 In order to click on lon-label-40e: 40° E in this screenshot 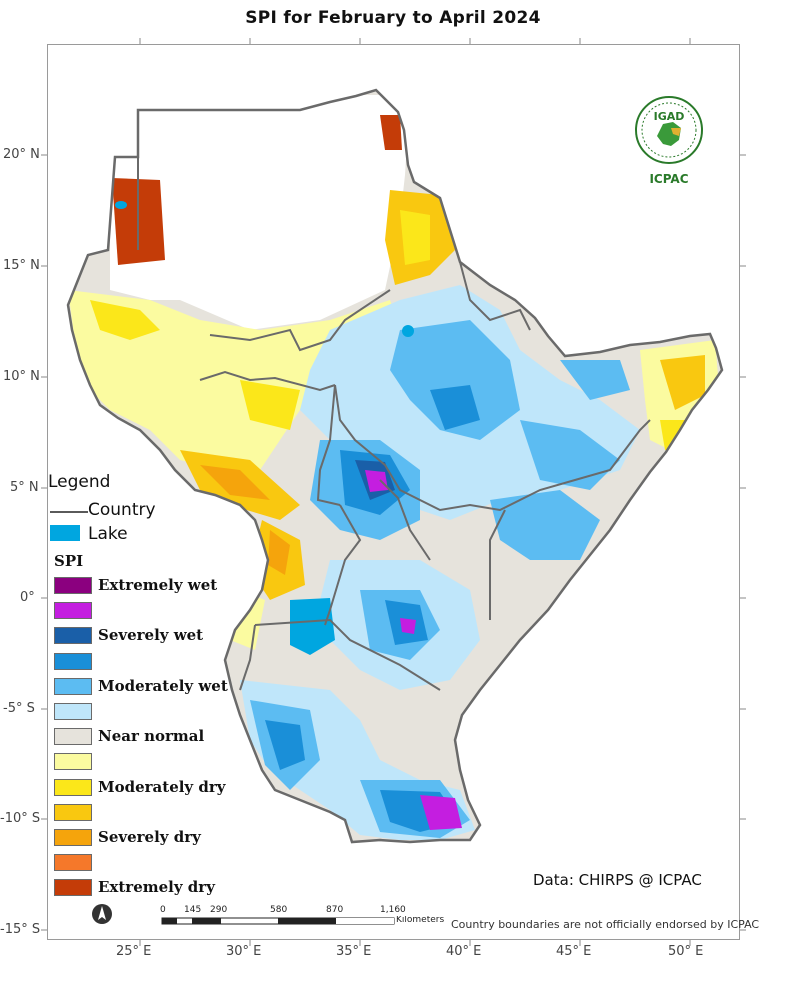, I will do `click(464, 951)`.